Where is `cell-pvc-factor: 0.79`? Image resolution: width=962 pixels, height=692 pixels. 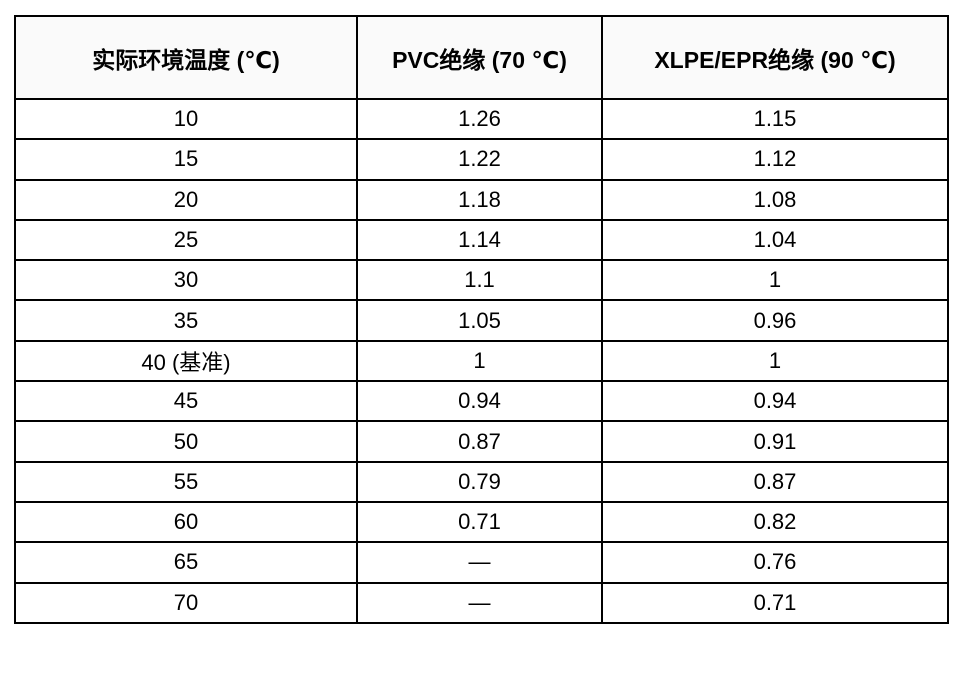 cell-pvc-factor: 0.79 is located at coordinates (479, 481).